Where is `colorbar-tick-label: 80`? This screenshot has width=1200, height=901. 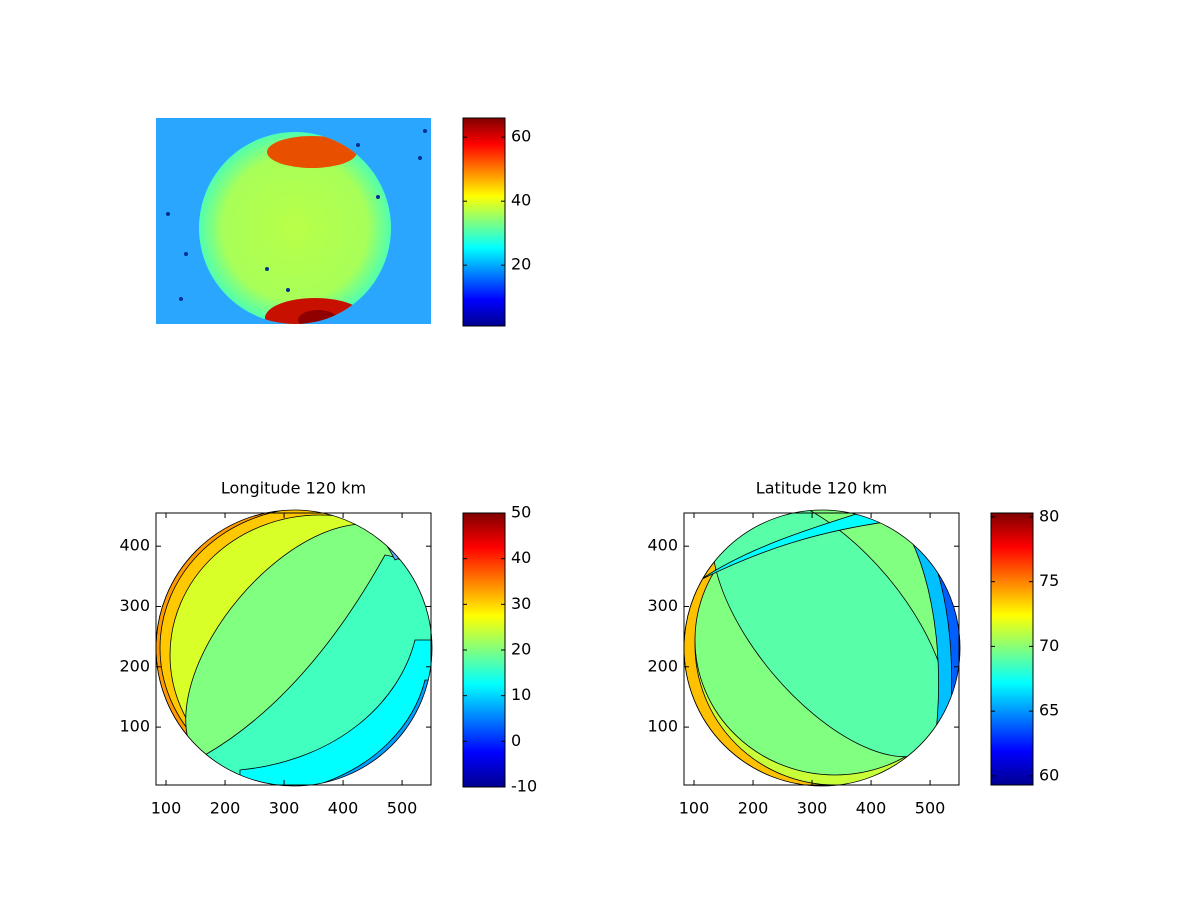 colorbar-tick-label: 80 is located at coordinates (1049, 515).